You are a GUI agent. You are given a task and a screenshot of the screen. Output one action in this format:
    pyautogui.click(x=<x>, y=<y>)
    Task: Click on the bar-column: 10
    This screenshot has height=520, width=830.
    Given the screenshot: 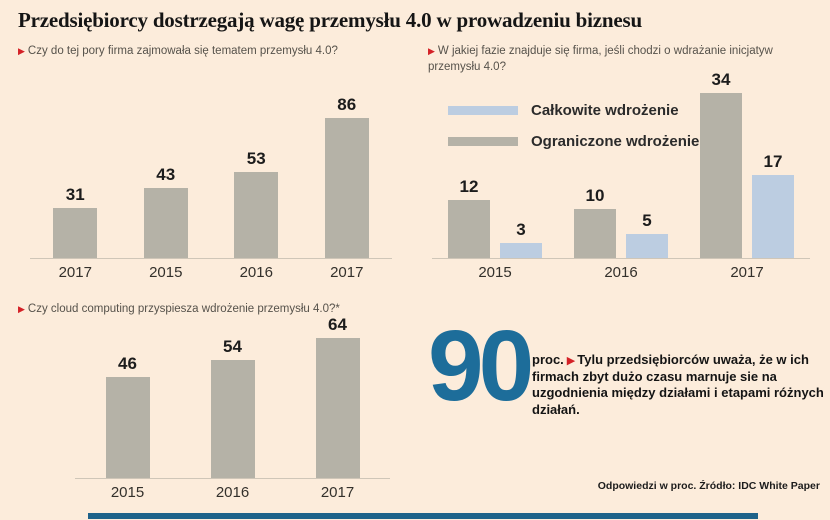 What is the action you would take?
    pyautogui.click(x=595, y=222)
    